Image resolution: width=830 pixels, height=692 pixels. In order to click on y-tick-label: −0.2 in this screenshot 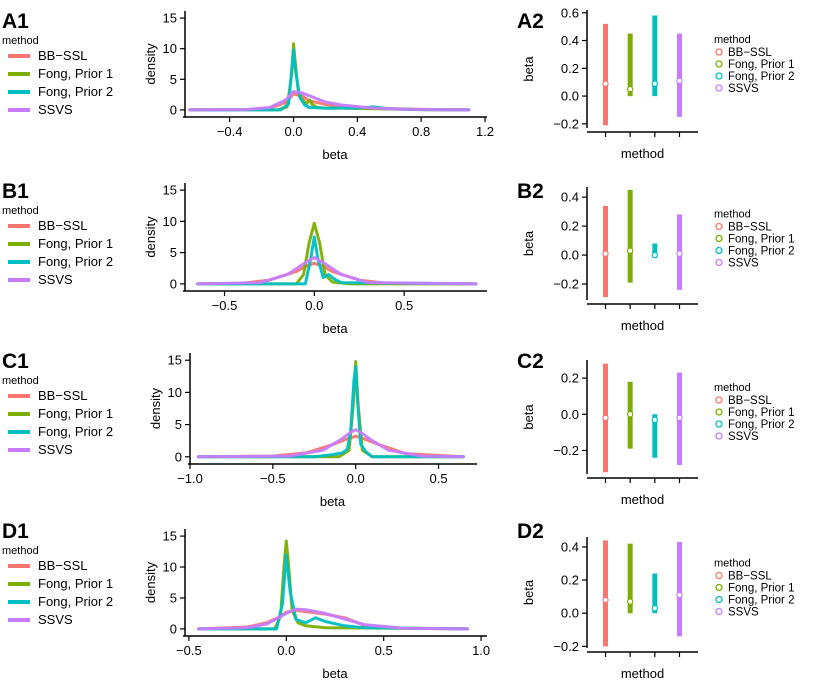, I will do `click(566, 284)`.